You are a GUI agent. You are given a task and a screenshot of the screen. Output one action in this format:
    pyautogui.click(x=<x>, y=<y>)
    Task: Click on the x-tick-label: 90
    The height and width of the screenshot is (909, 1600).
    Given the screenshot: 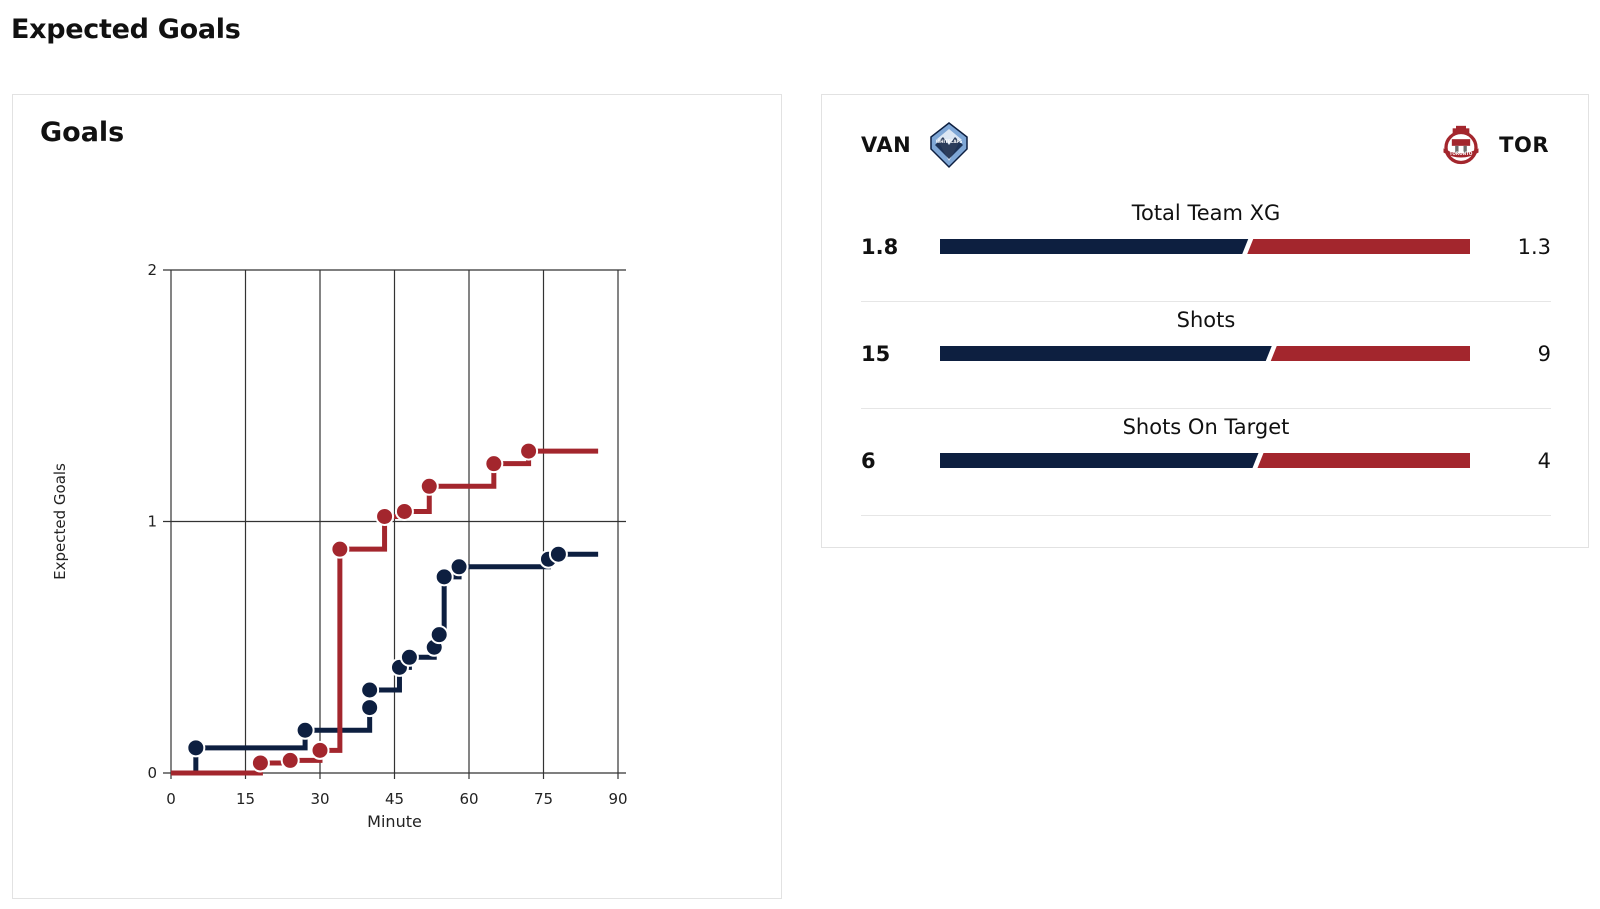 What is the action you would take?
    pyautogui.click(x=617, y=799)
    